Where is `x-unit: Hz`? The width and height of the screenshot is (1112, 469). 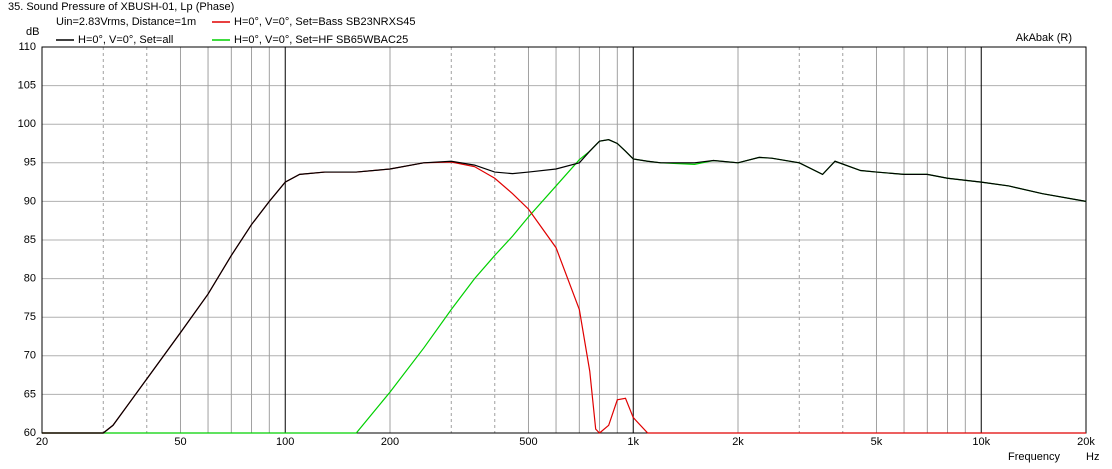 x-unit: Hz is located at coordinates (1092, 457).